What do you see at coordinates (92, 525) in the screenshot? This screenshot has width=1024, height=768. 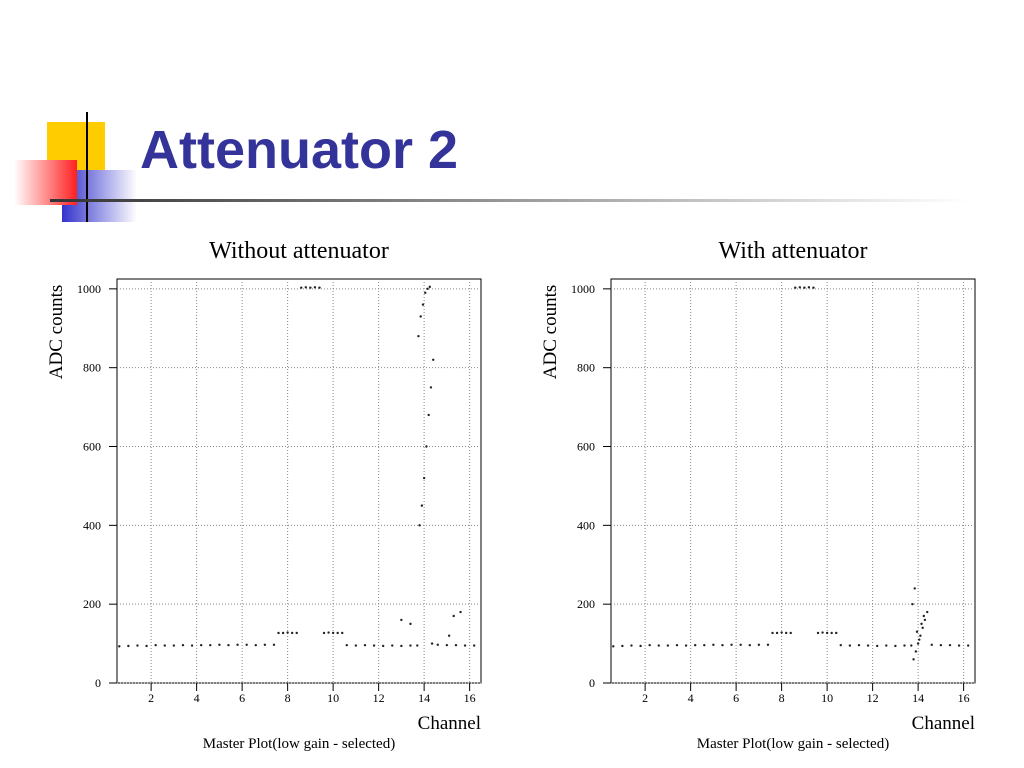 I see `y-tick-label: 400` at bounding box center [92, 525].